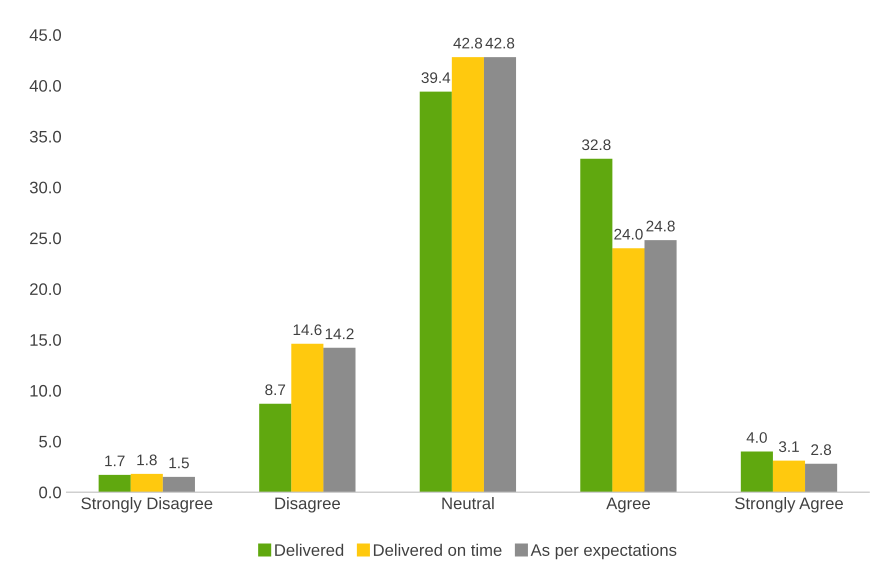  Describe the element at coordinates (146, 505) in the screenshot. I see `x-tick-label: Strongly Disagree` at that location.